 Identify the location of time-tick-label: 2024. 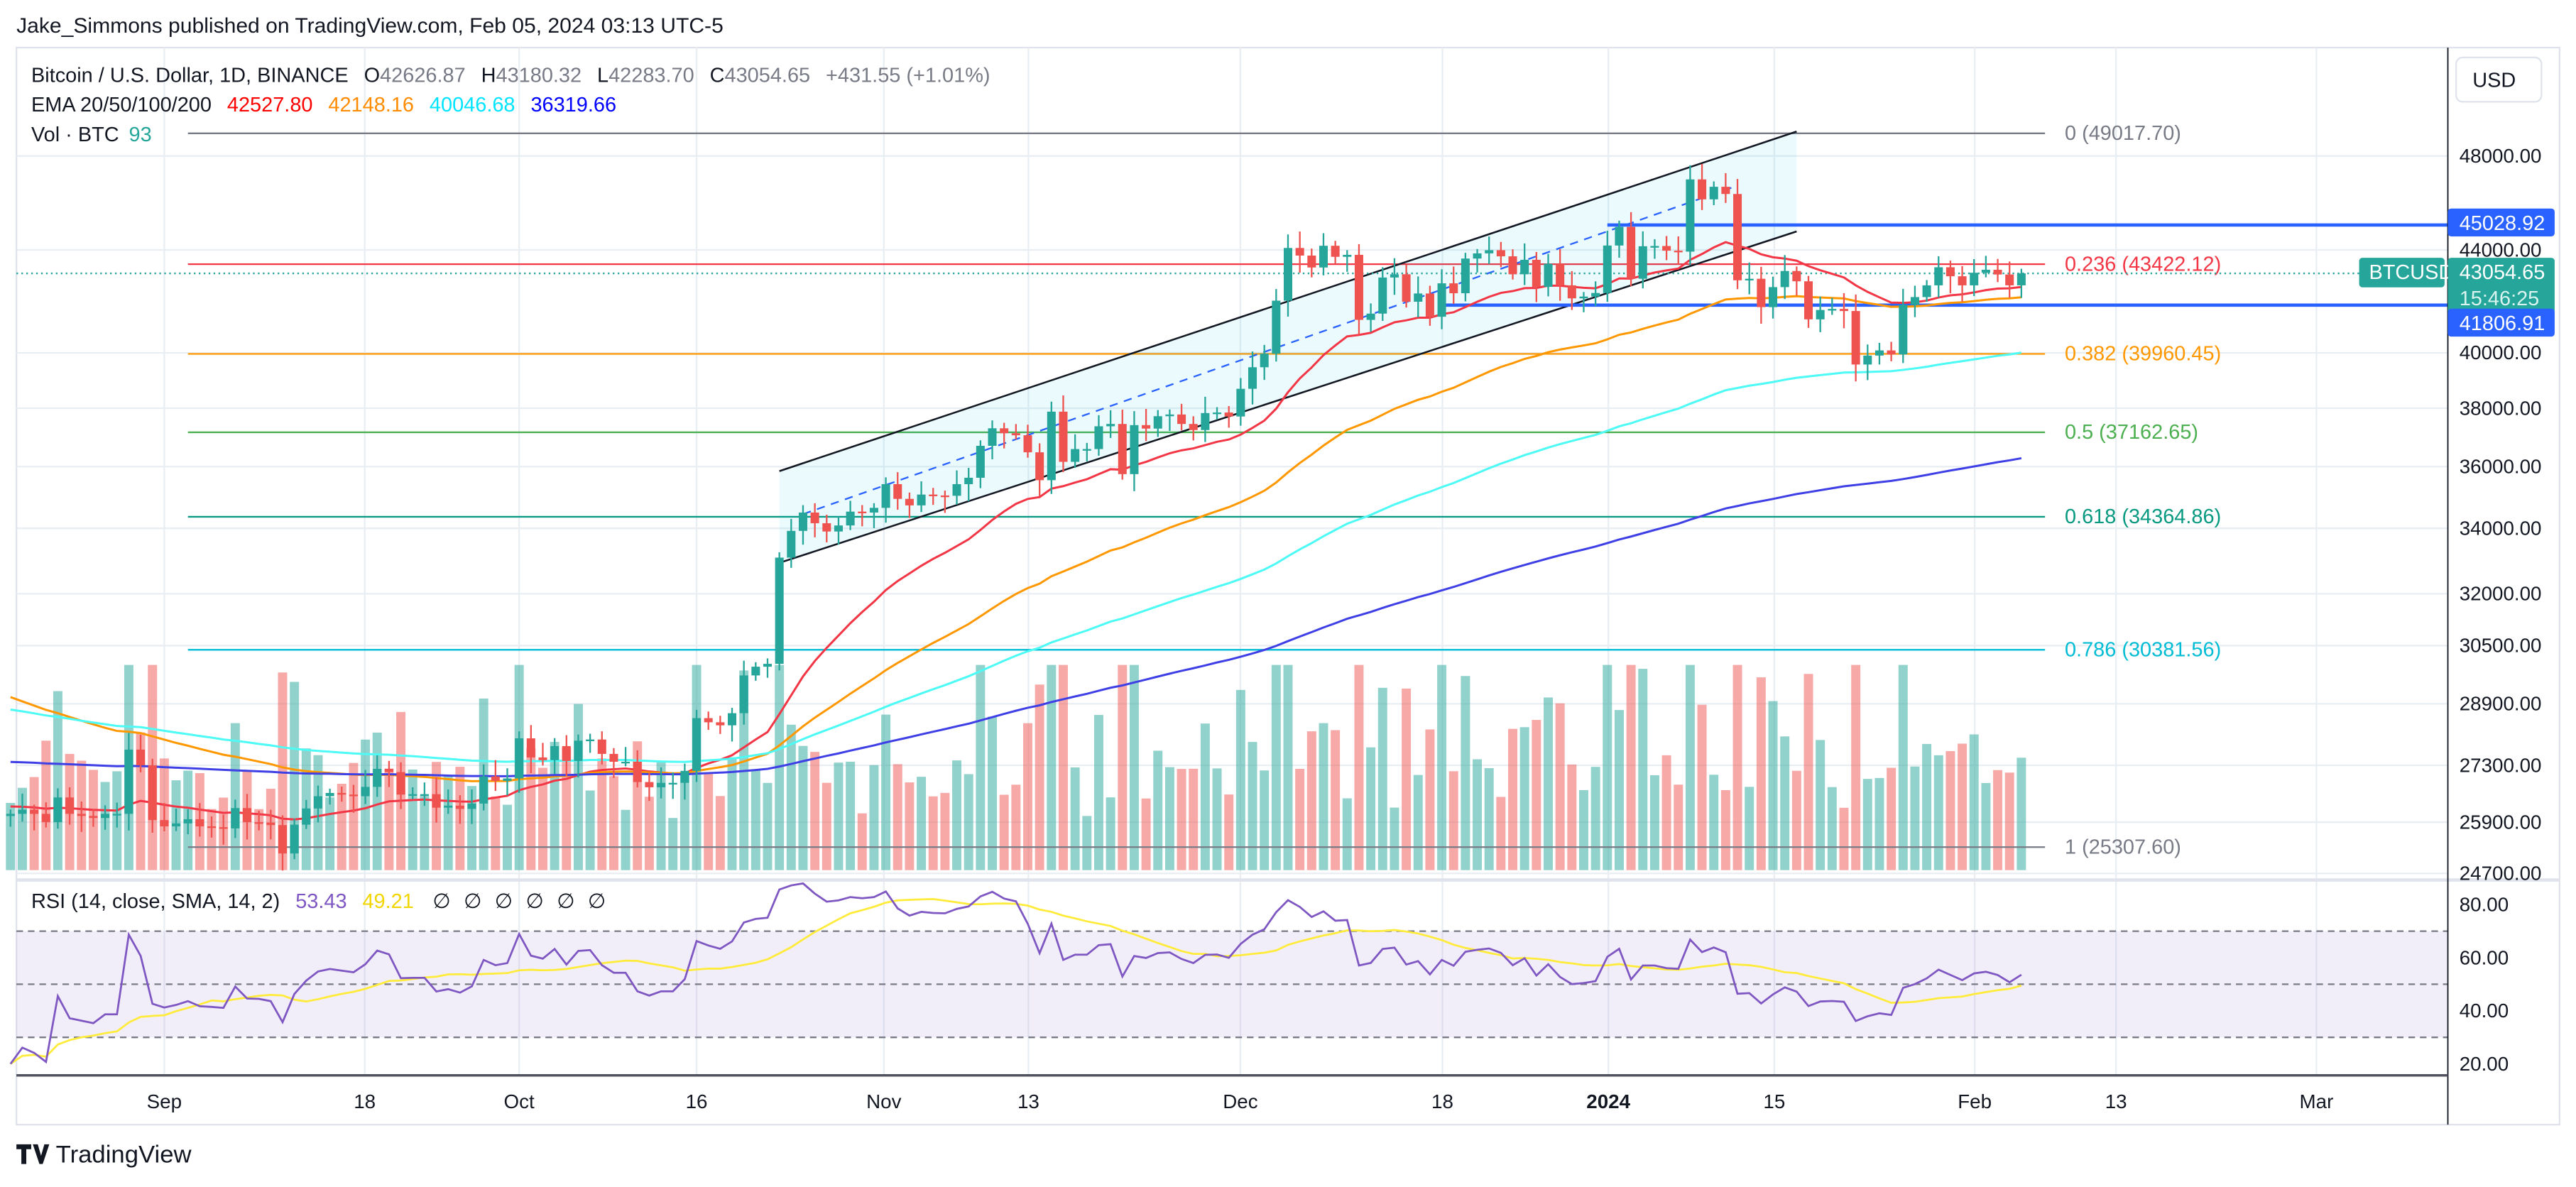
(1608, 1101).